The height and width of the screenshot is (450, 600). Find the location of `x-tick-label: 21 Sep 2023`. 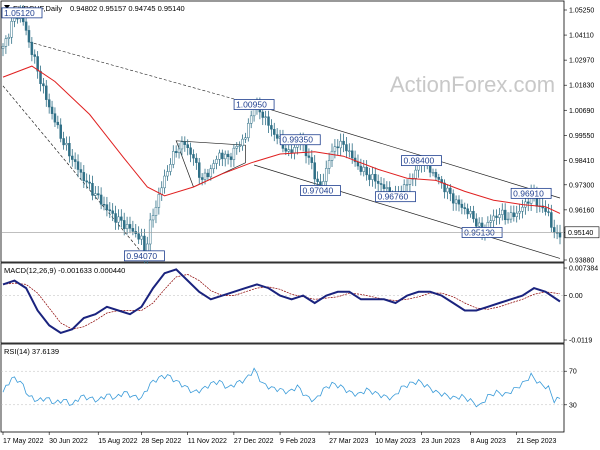

x-tick-label: 21 Sep 2023 is located at coordinates (537, 441).